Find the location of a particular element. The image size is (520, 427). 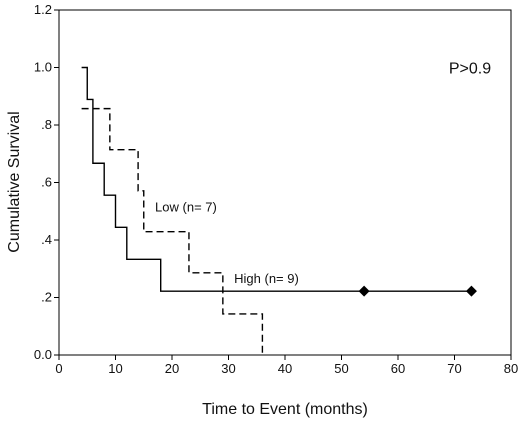

x-tick-label: 70 is located at coordinates (454, 368).